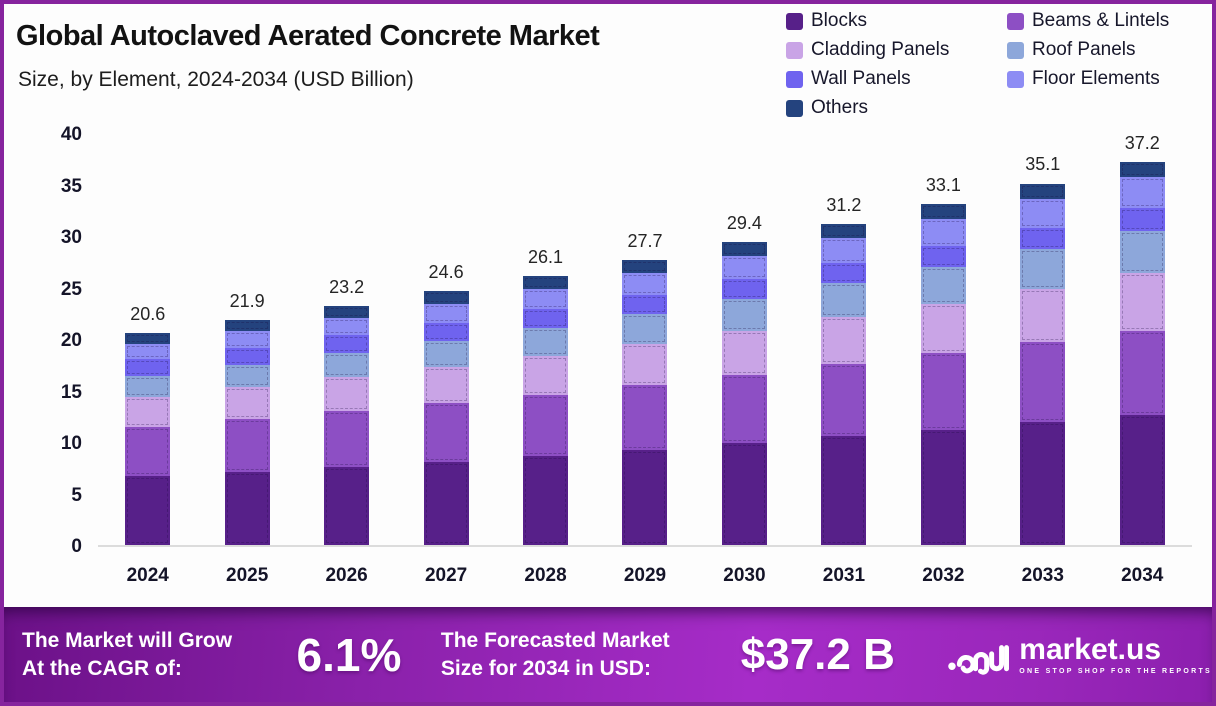 This screenshot has width=1216, height=706. What do you see at coordinates (887, 108) in the screenshot?
I see `legend-item-others: Others` at bounding box center [887, 108].